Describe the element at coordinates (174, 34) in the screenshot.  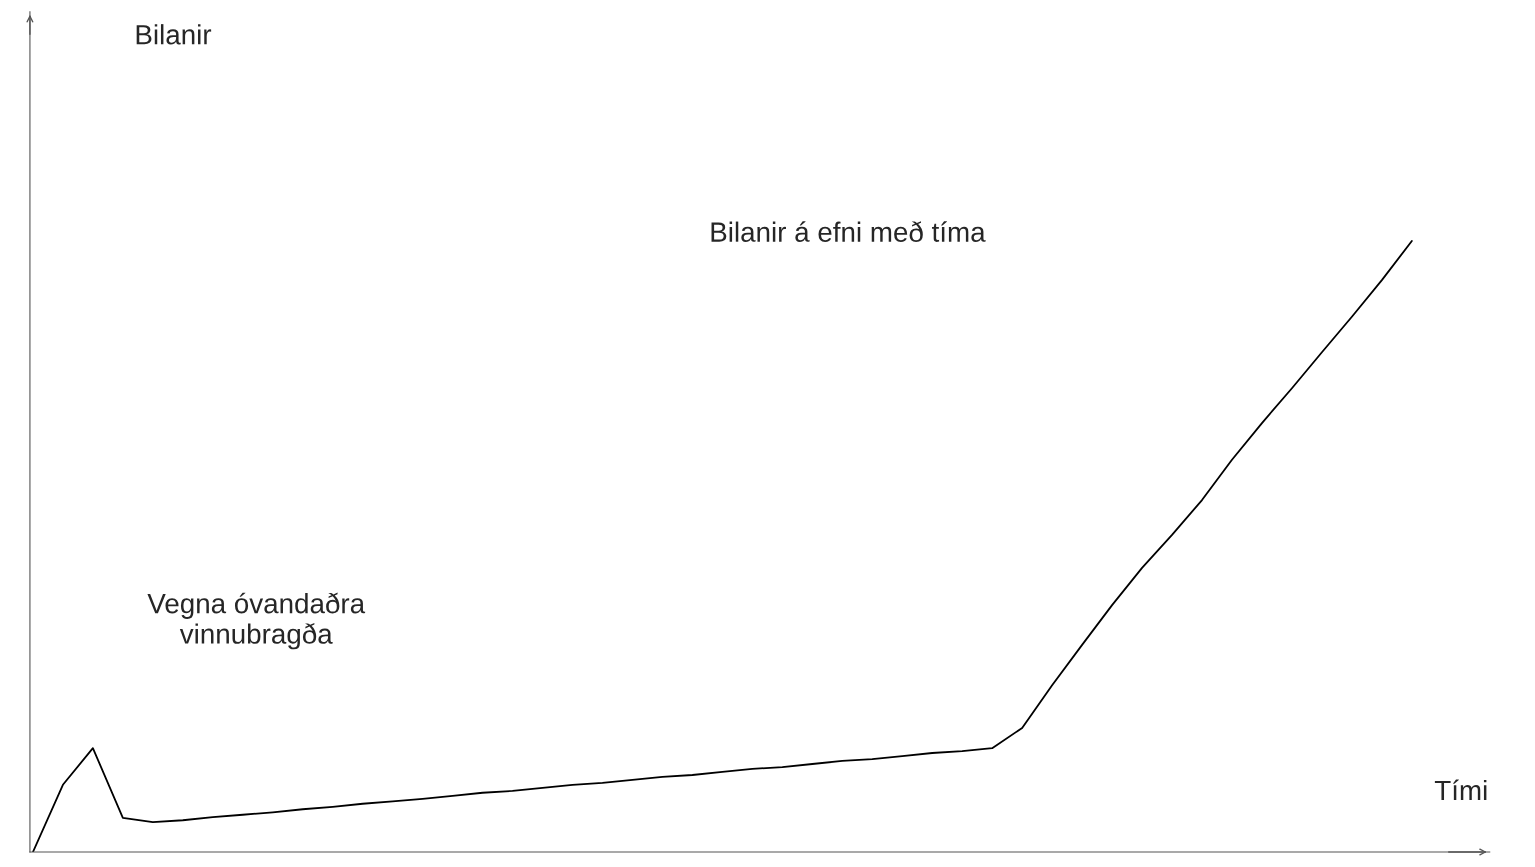
I see `text: Bilanir` at that location.